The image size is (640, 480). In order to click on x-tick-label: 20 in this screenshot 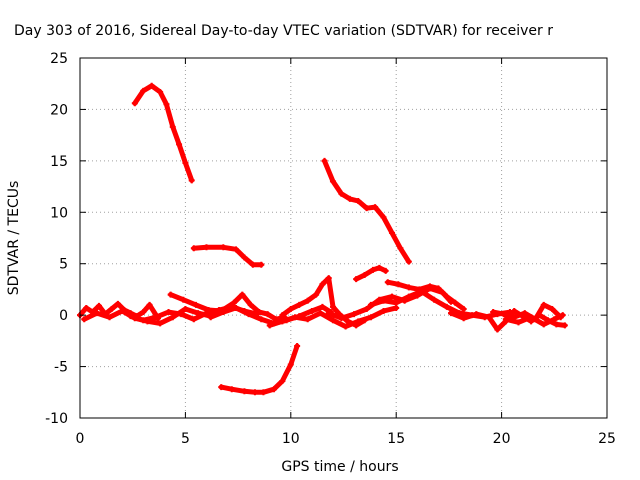, I will do `click(502, 439)`.